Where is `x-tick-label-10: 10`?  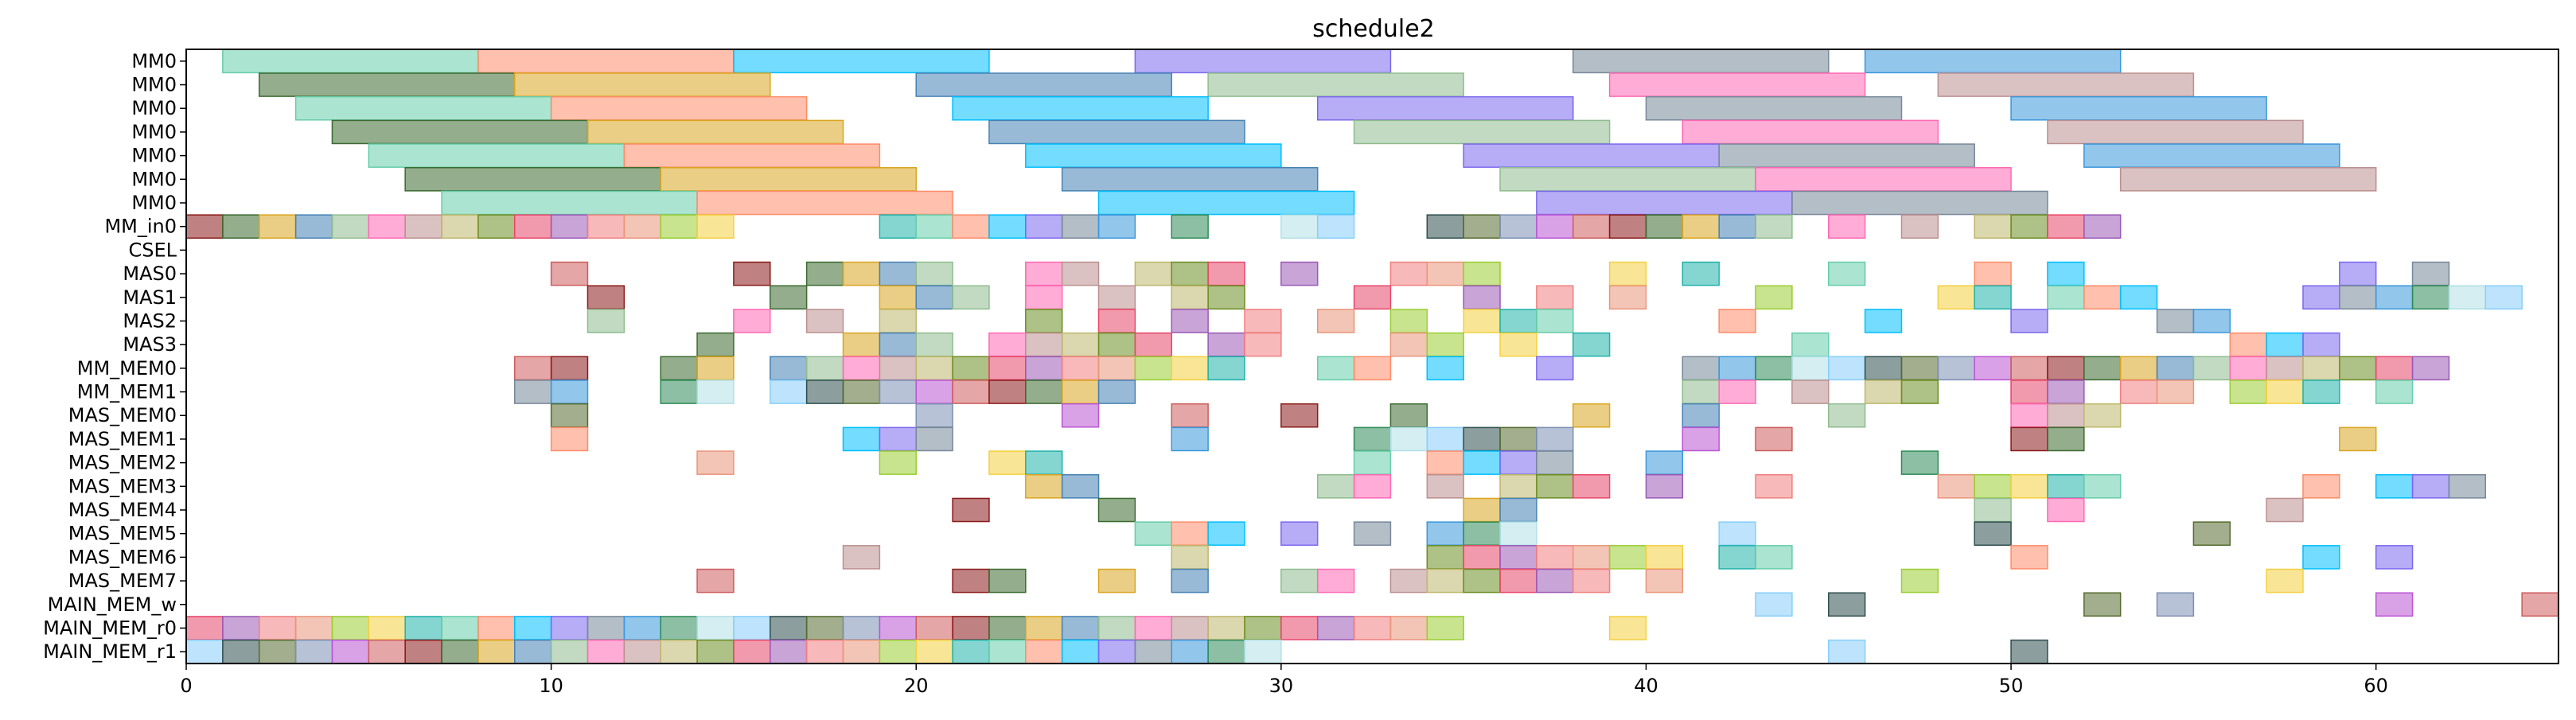
x-tick-label-10: 10 is located at coordinates (551, 686).